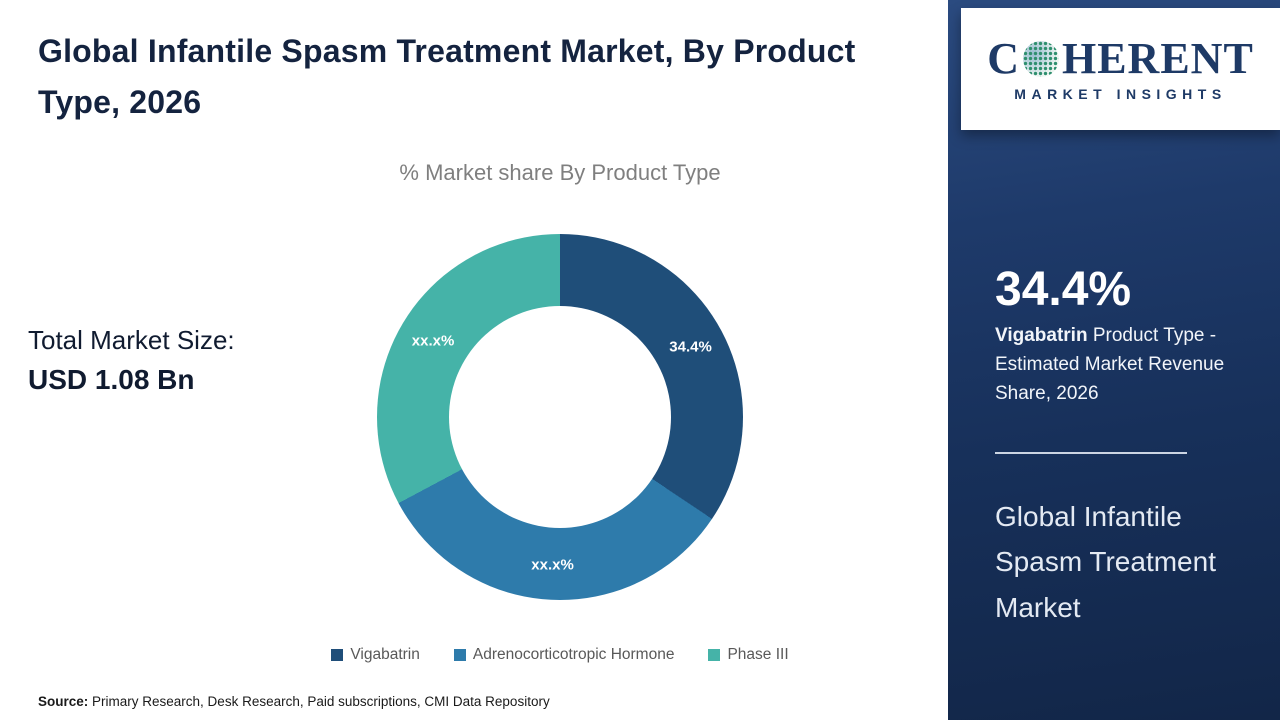 The height and width of the screenshot is (720, 1280). What do you see at coordinates (1040, 58) in the screenshot?
I see `globe-icon` at bounding box center [1040, 58].